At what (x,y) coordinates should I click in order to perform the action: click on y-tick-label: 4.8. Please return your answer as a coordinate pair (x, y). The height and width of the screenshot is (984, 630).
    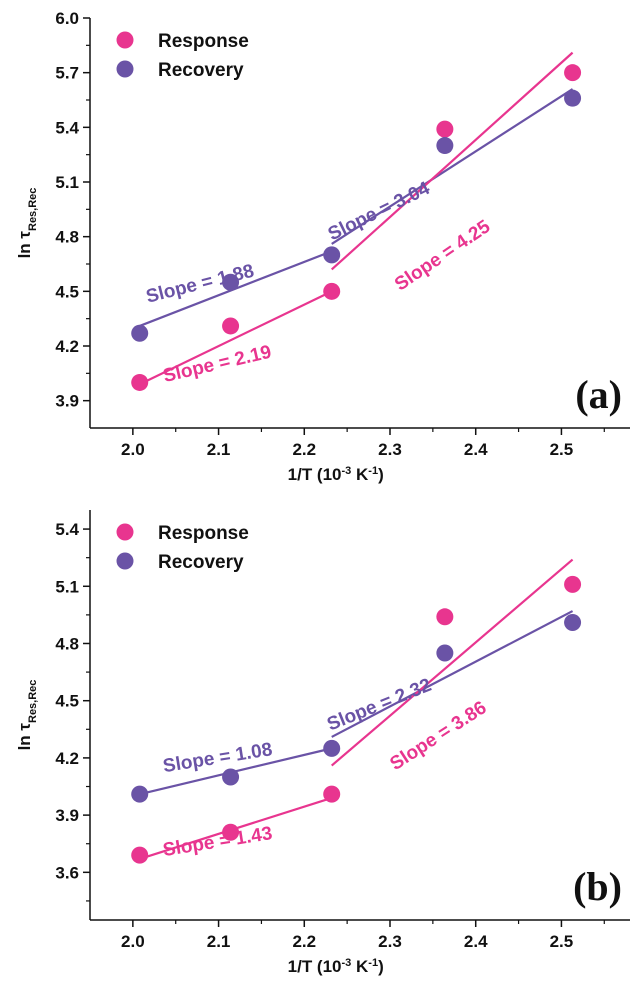
    Looking at the image, I should click on (67, 237).